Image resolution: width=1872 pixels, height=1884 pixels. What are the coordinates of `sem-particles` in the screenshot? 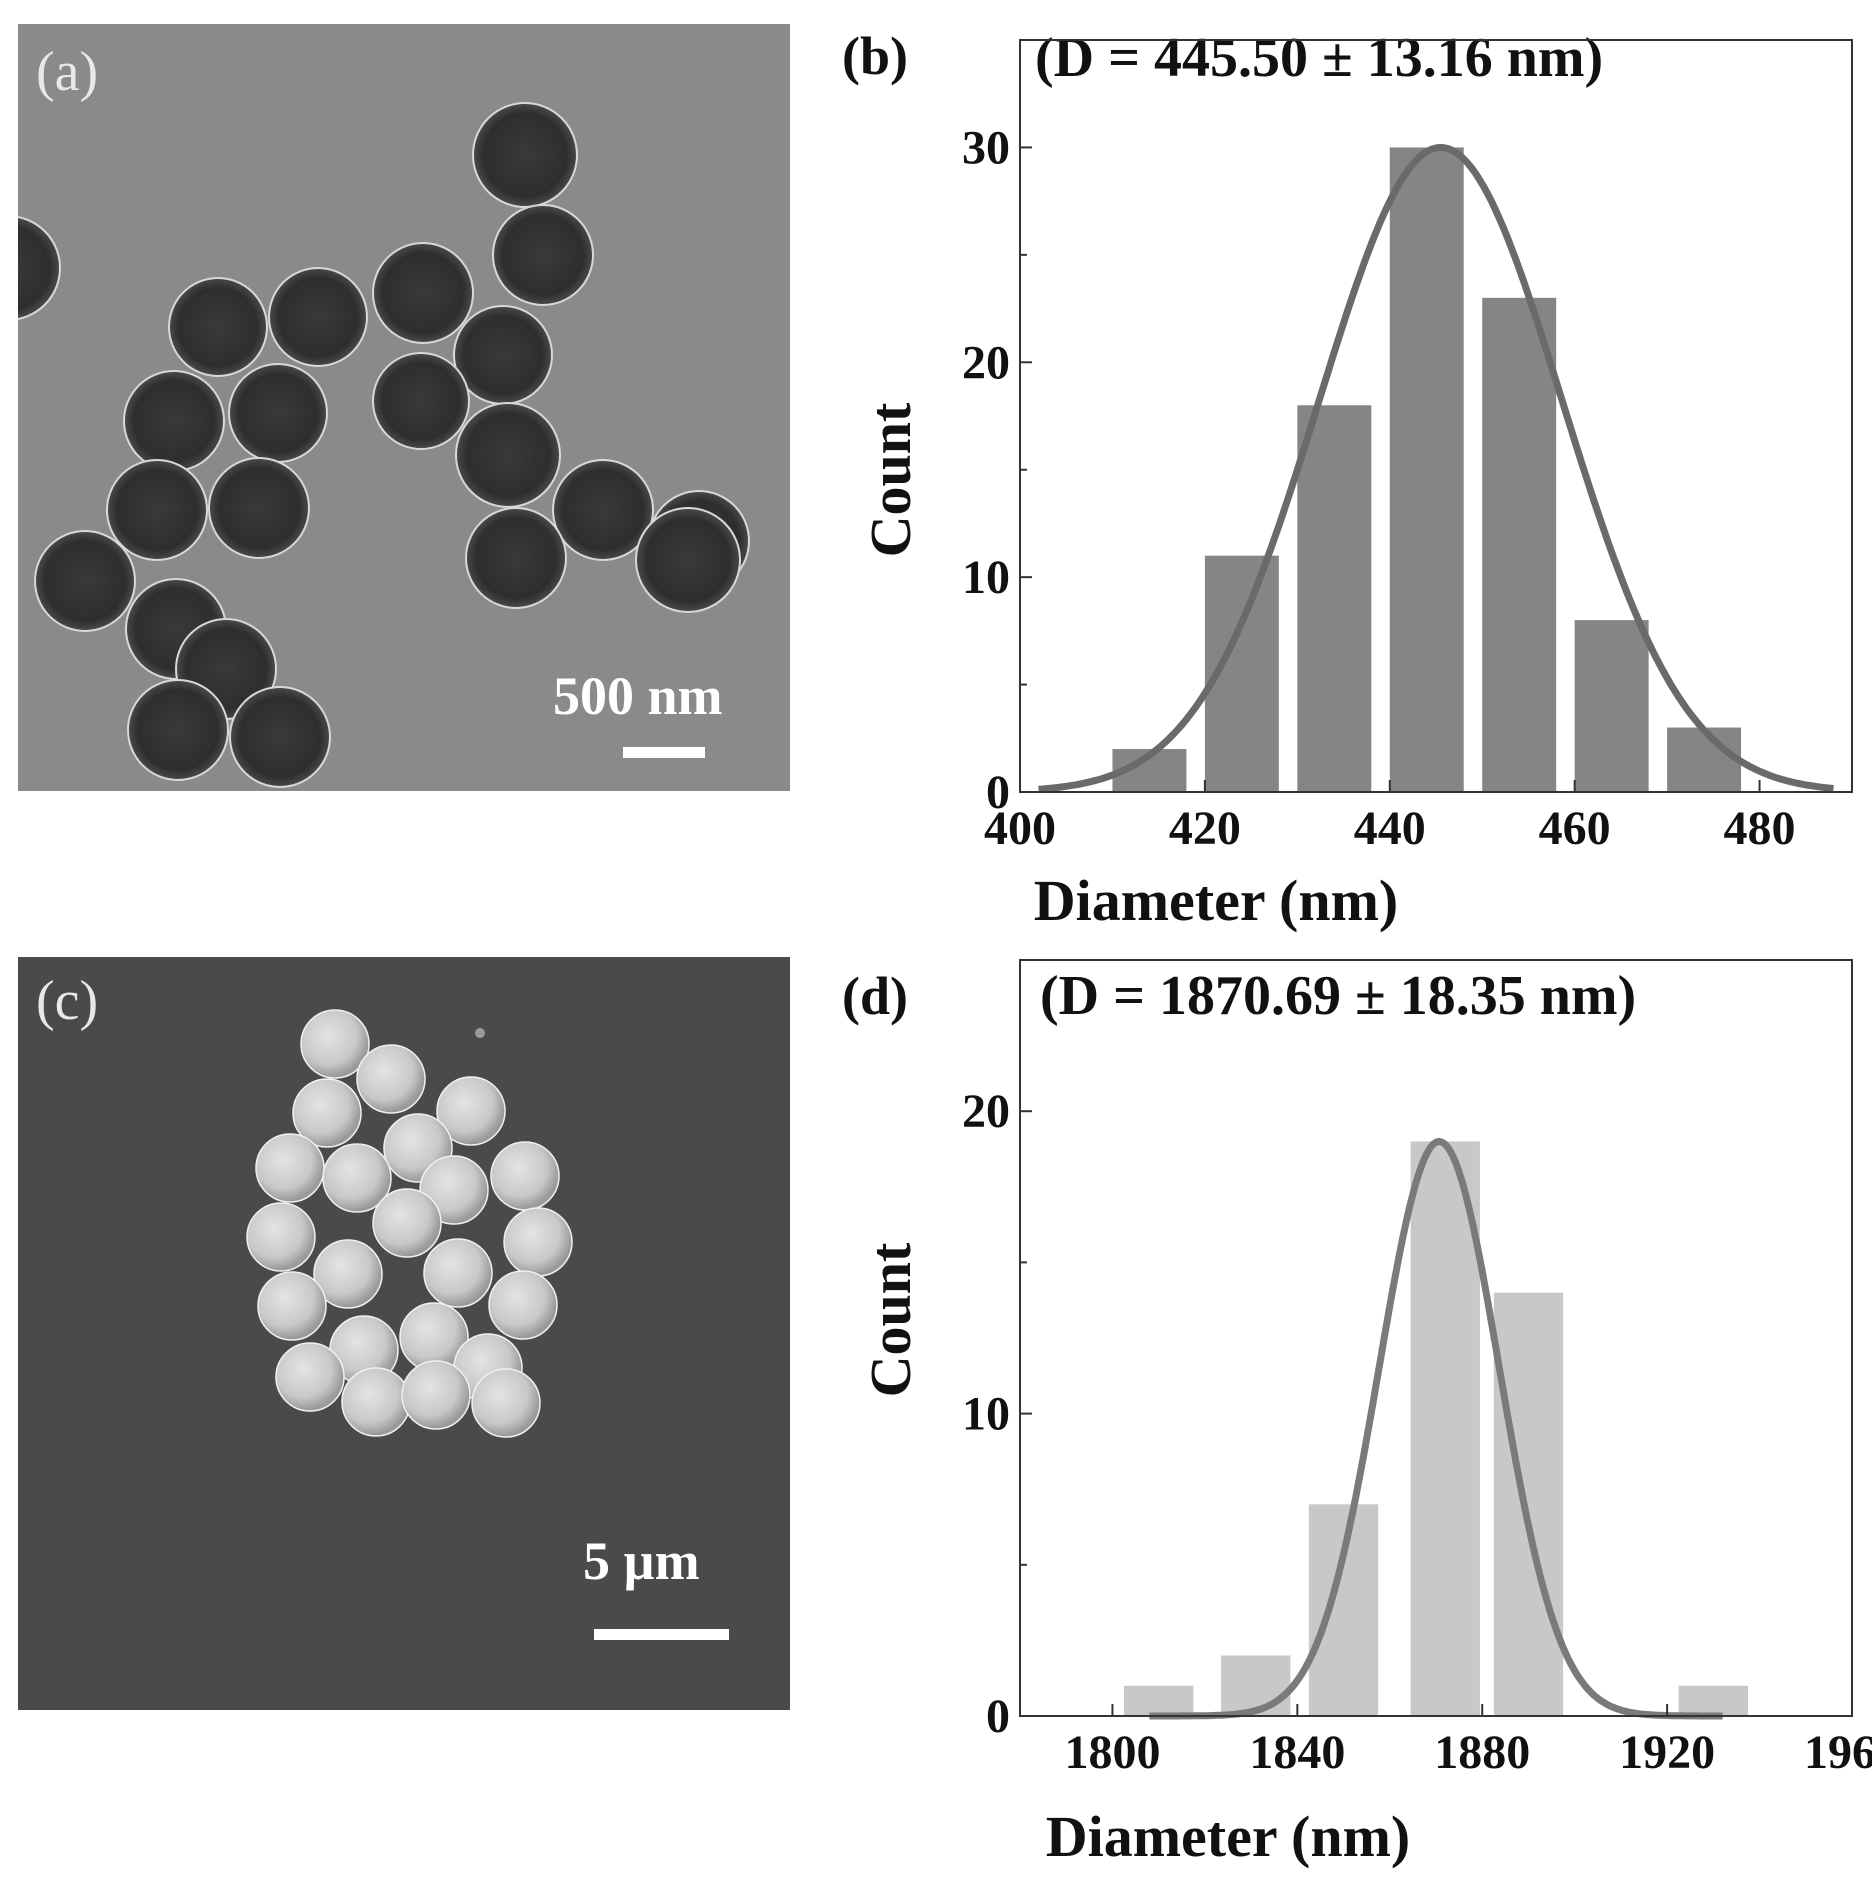 It's located at (409, 1223).